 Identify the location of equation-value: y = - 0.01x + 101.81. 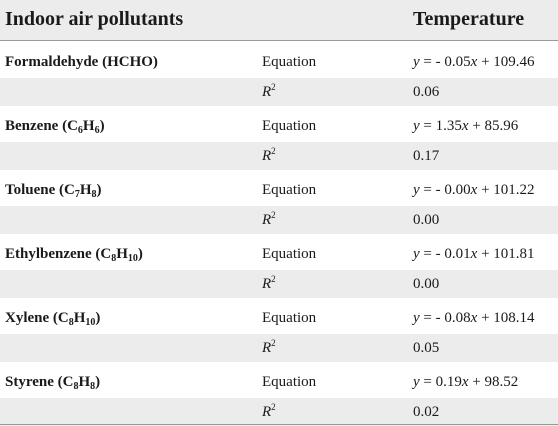
(474, 254).